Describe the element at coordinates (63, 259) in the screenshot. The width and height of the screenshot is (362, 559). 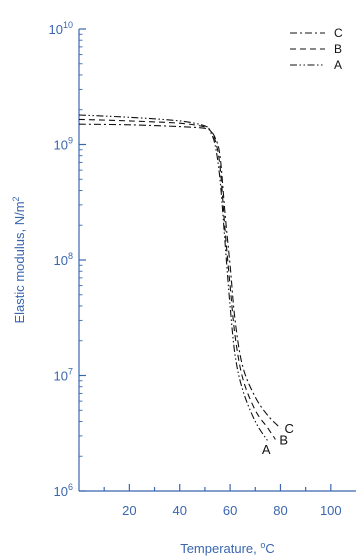
I see `y-tick-label: 10⁸` at that location.